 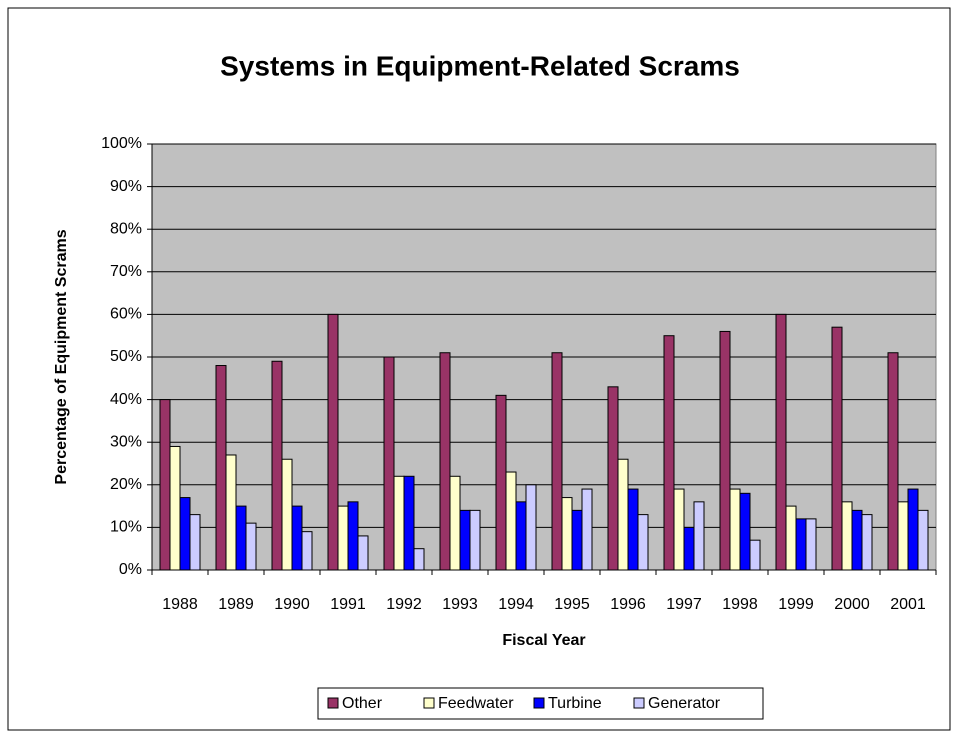 What do you see at coordinates (480, 65) in the screenshot?
I see `chart-title: Systems in Equipment-Related Scrams` at bounding box center [480, 65].